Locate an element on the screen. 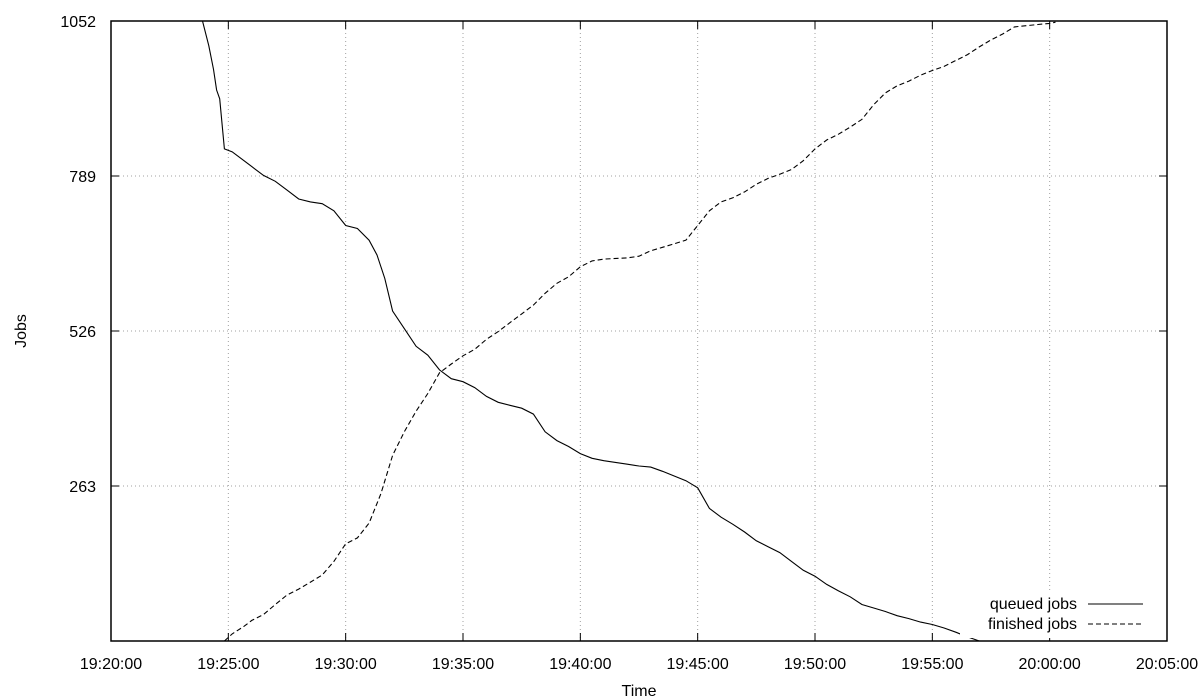  x-tick-label: 19:30:00 is located at coordinates (346, 664).